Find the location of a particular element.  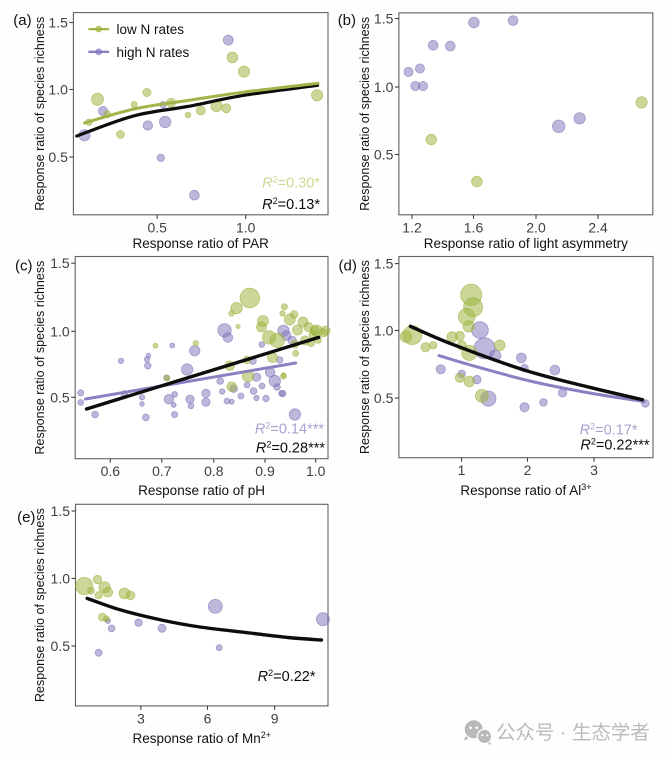

svg-text: 0.6 is located at coordinates (111, 471).